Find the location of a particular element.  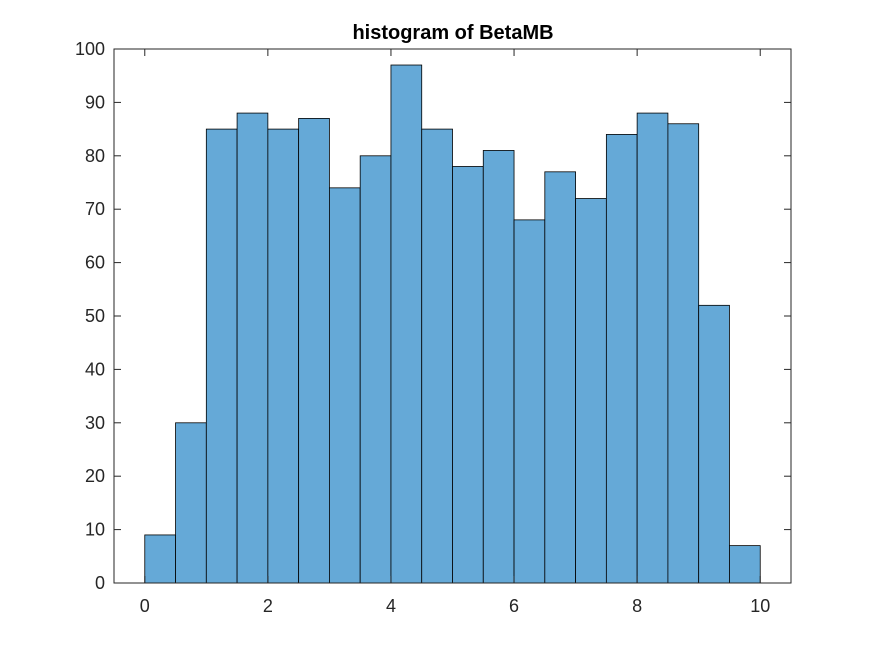

x-tick-label: 2 is located at coordinates (268, 606).